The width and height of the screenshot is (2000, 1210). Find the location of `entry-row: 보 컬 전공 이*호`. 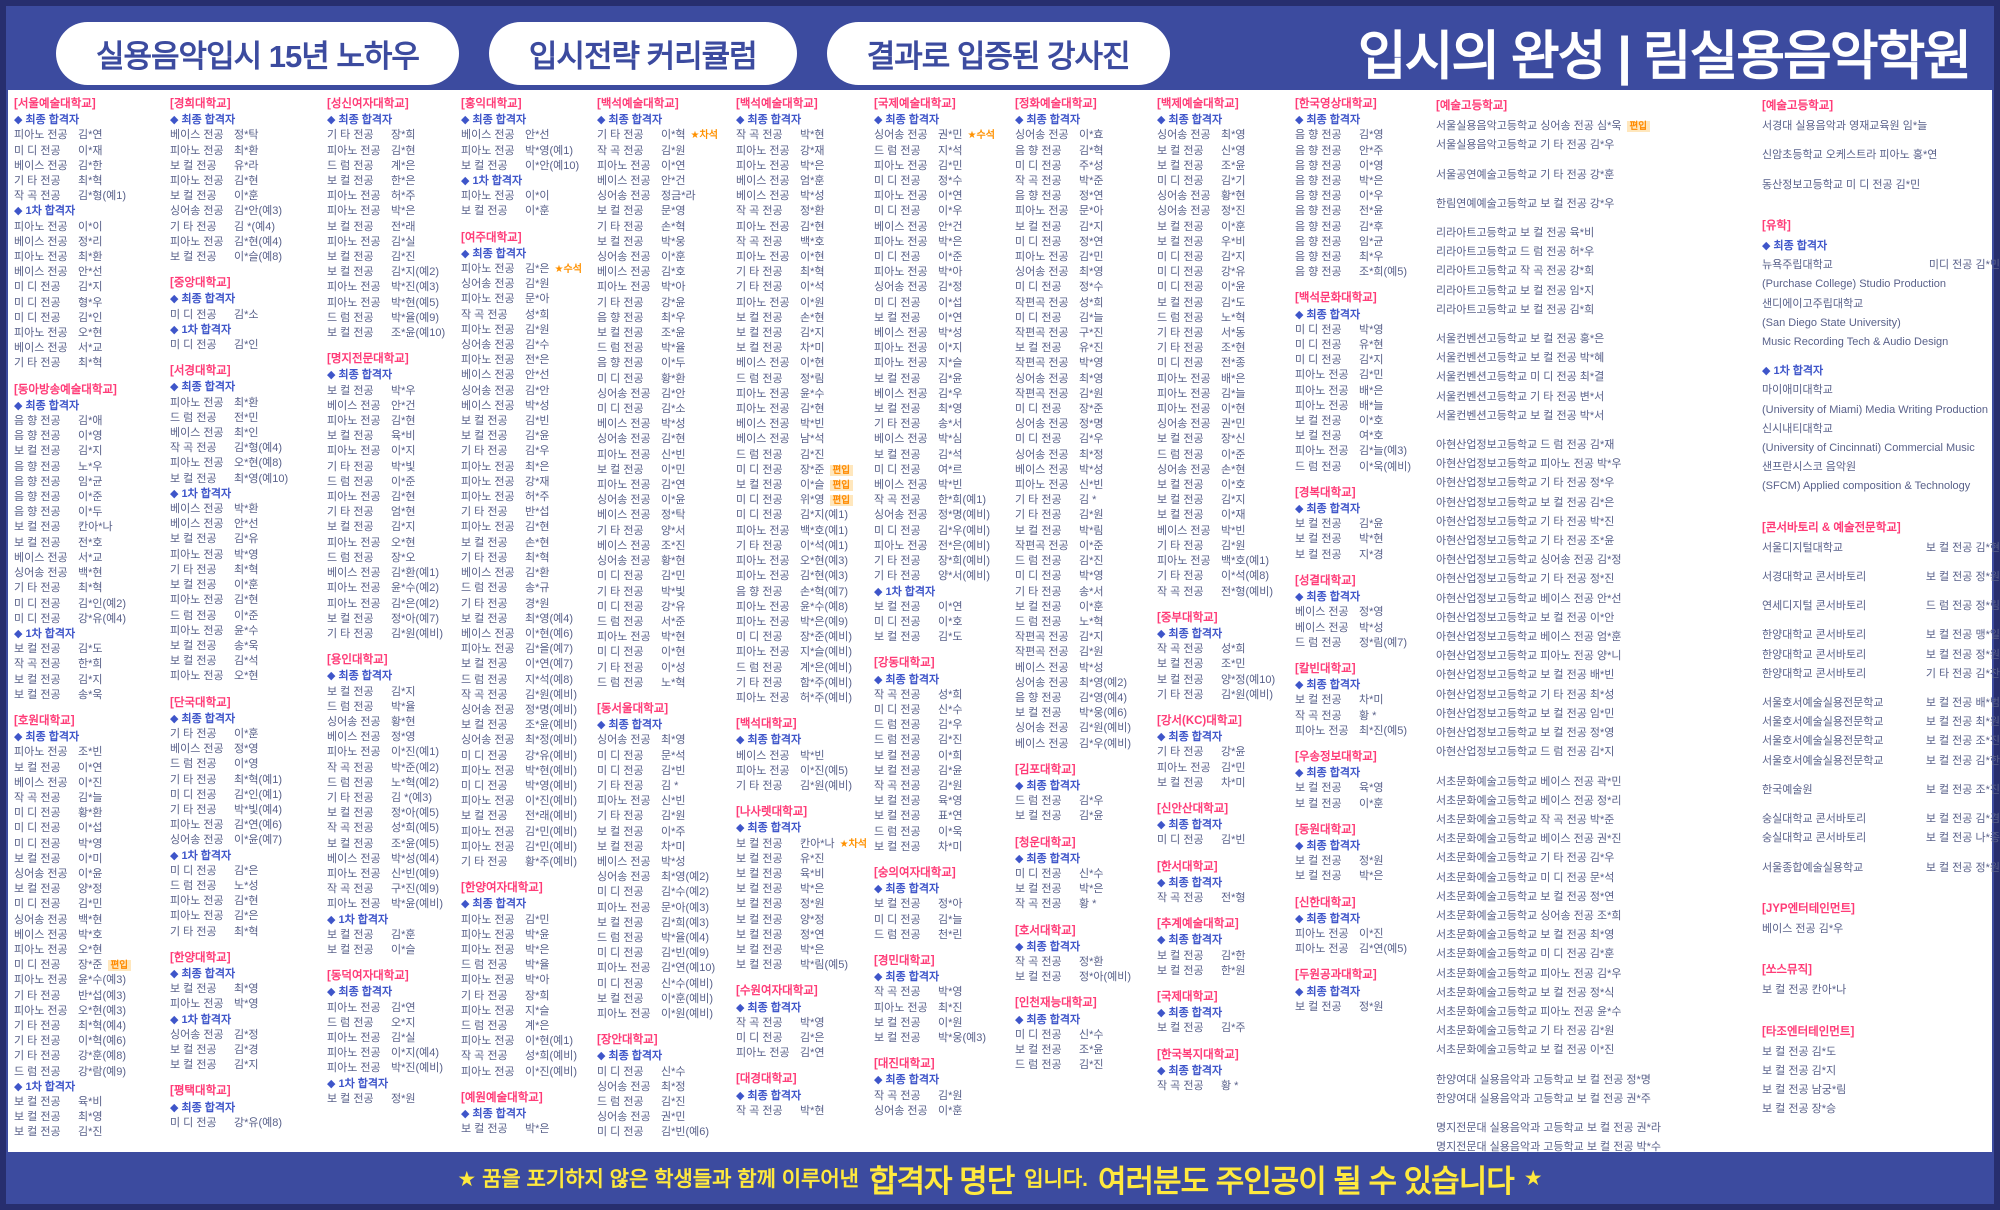

entry-row: 보 컬 전공 이*호 is located at coordinates (1374, 421).